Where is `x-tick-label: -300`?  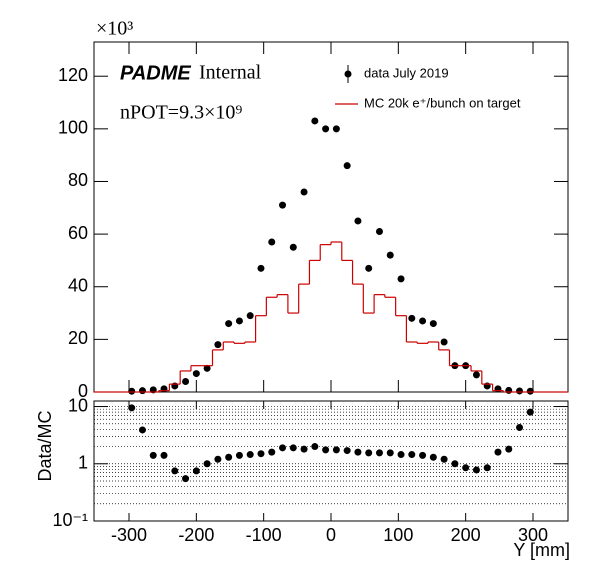 x-tick-label: -300 is located at coordinates (129, 535).